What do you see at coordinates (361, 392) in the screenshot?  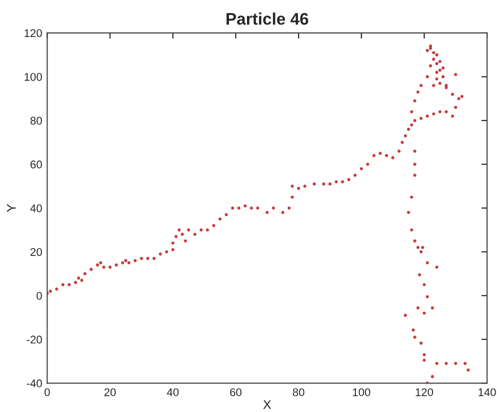 I see `x-tick-label: 100` at bounding box center [361, 392].